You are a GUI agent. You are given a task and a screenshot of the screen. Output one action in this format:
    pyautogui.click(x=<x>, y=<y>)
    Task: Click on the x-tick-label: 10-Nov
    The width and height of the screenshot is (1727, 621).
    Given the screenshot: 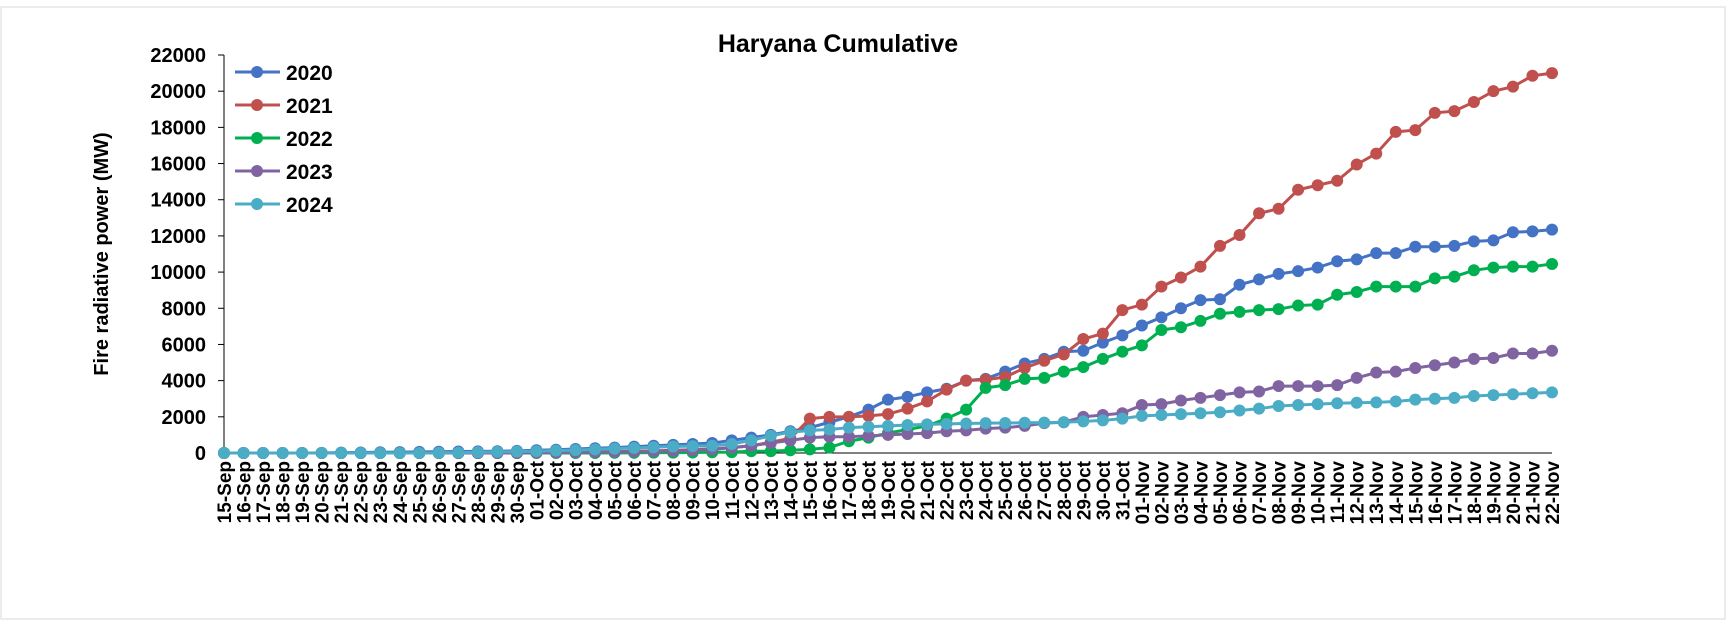 What is the action you would take?
    pyautogui.click(x=1319, y=493)
    